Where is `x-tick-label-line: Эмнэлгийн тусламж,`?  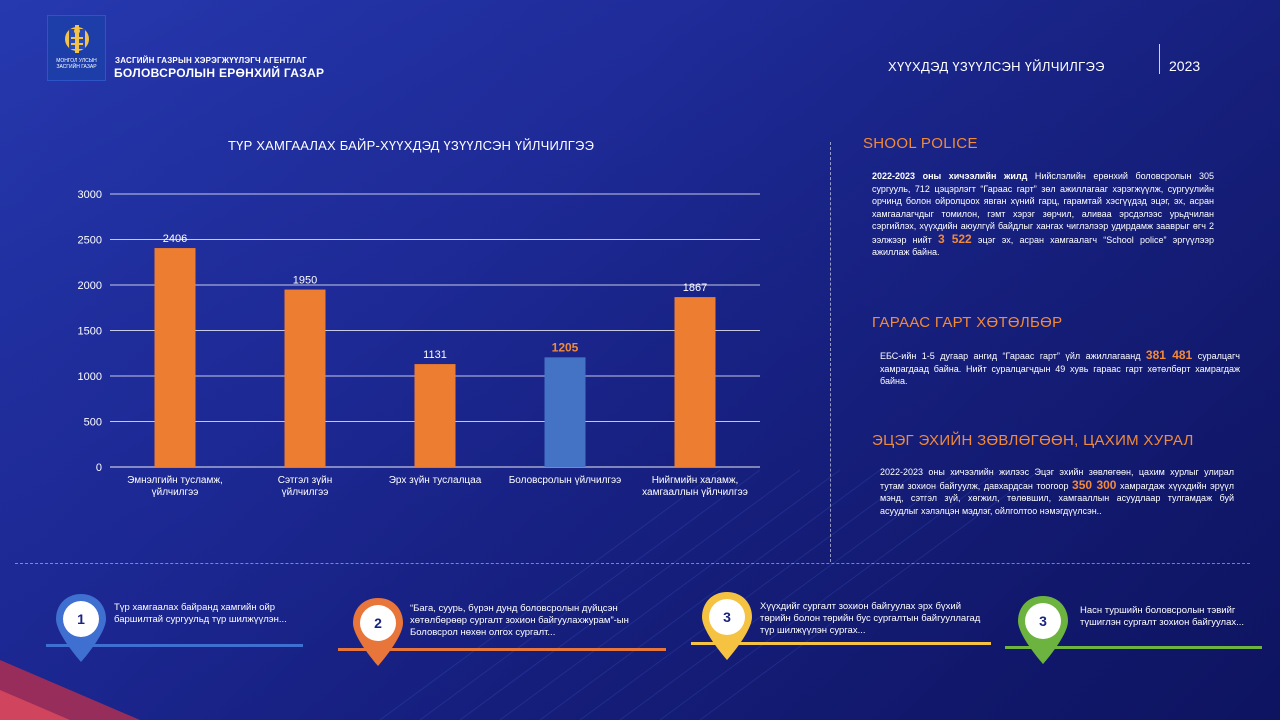
x-tick-label-line: Эмнэлгийн тусламж, is located at coordinates (175, 480).